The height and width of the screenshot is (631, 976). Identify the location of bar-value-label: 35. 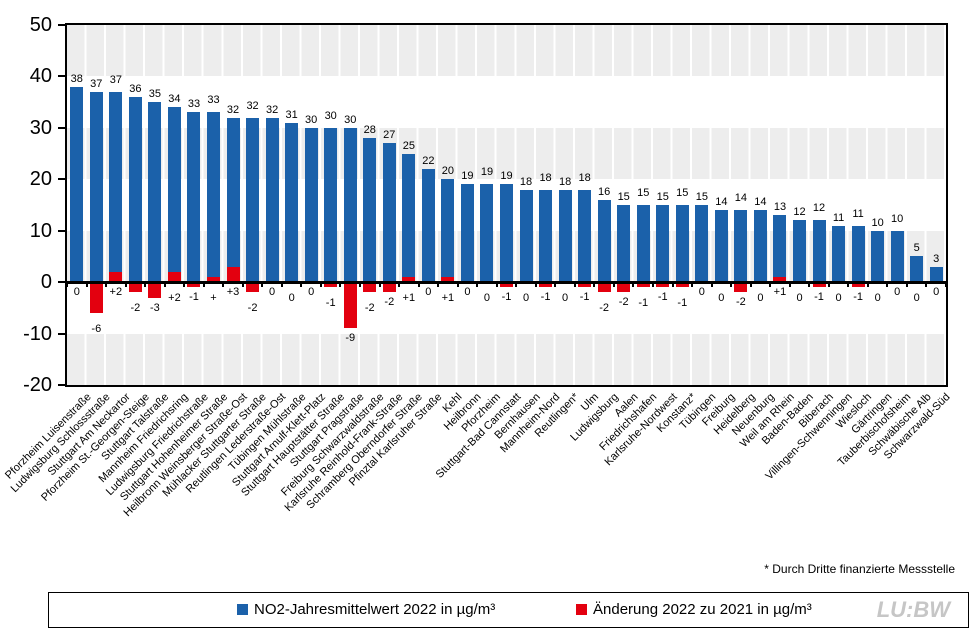
(155, 94).